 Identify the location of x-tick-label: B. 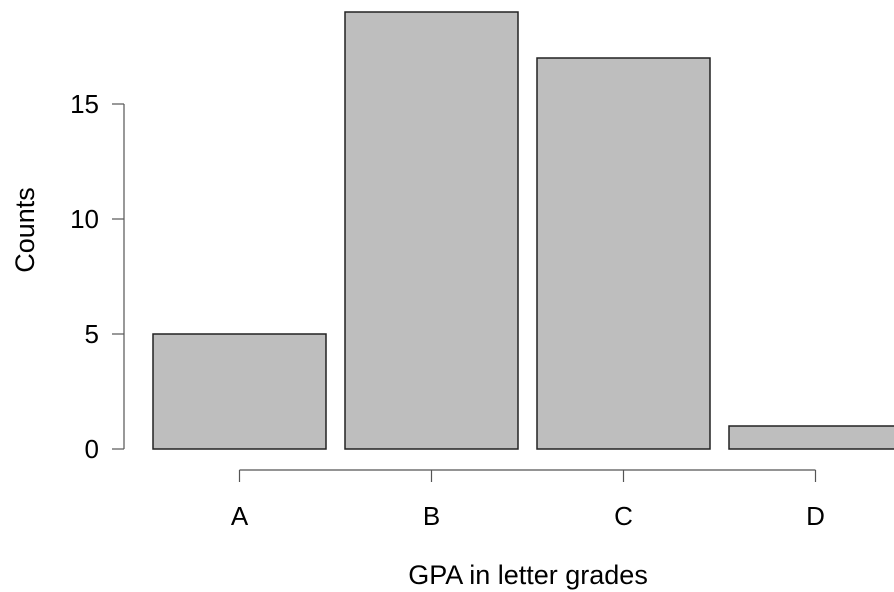
(431, 516).